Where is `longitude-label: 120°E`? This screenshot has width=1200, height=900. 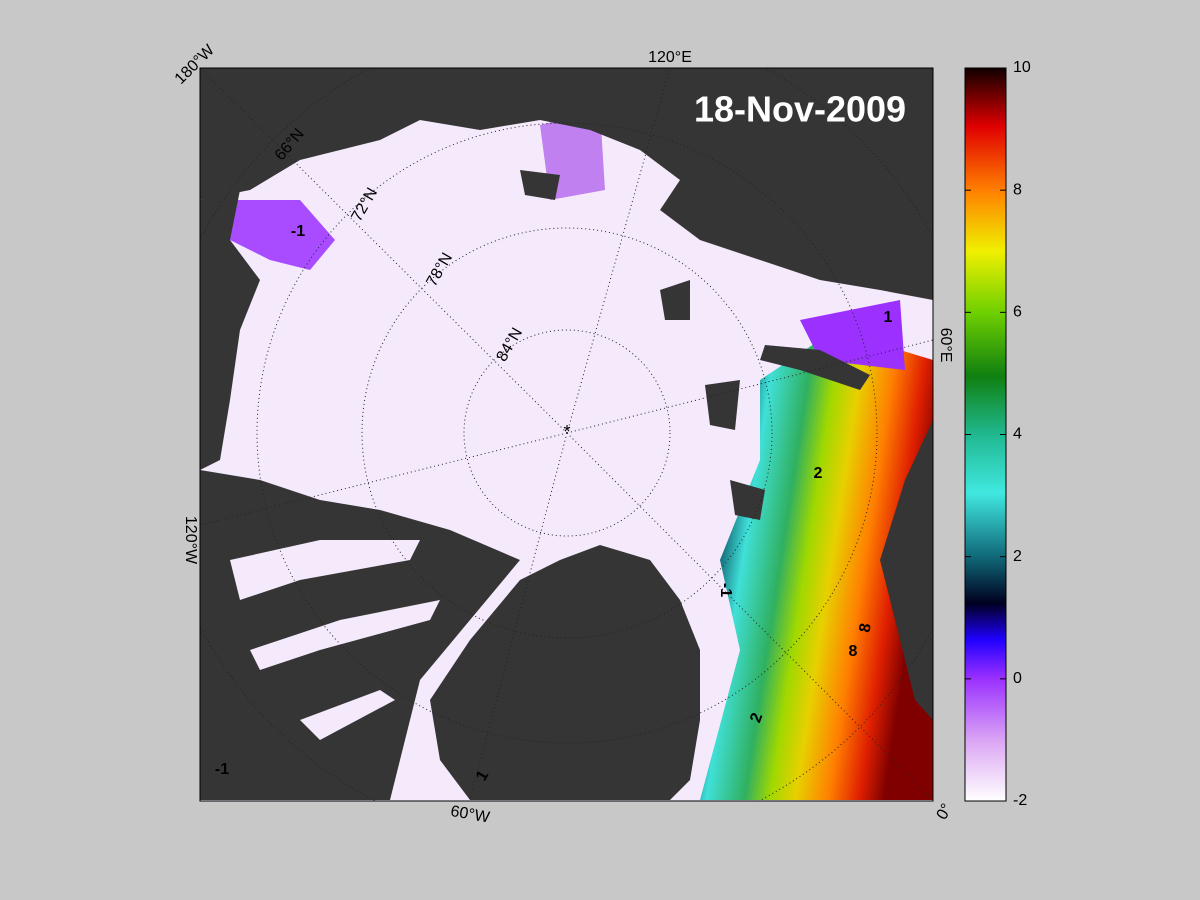
longitude-label: 120°E is located at coordinates (670, 57).